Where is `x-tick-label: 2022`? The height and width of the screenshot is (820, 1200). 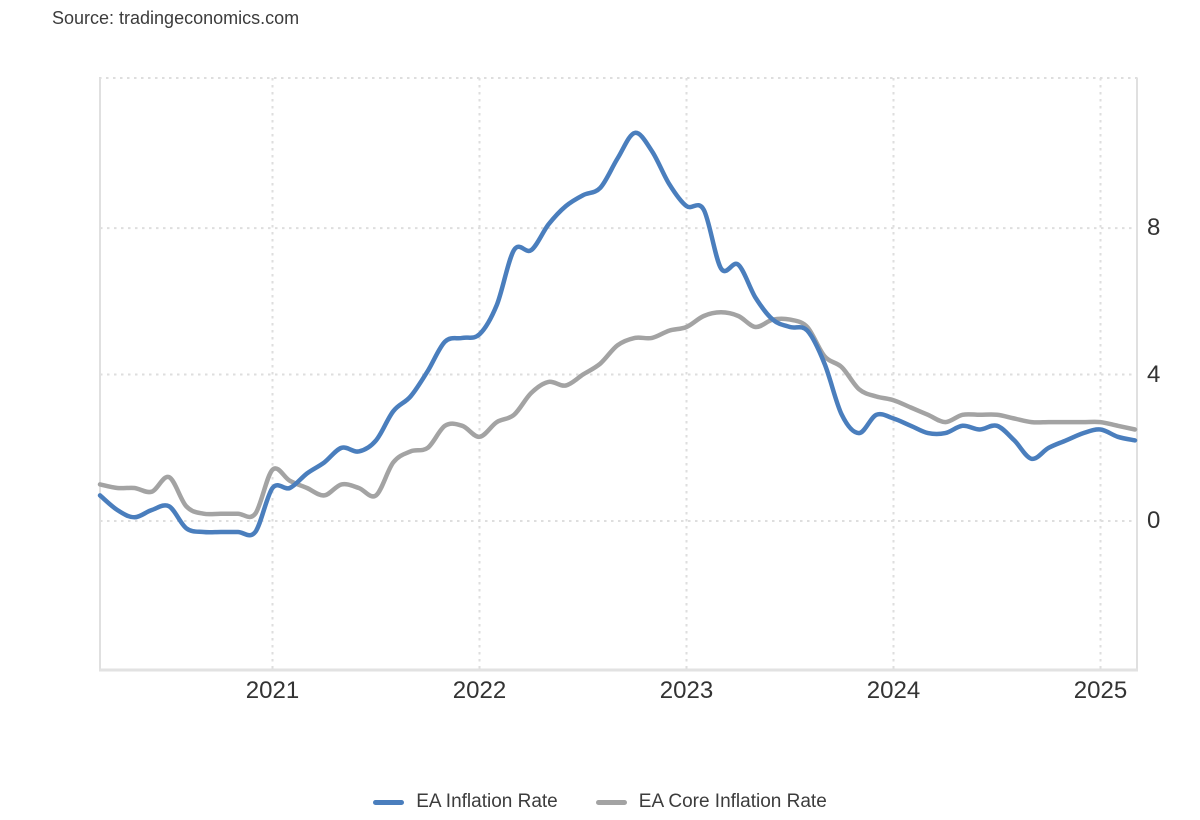
x-tick-label: 2022 is located at coordinates (479, 690).